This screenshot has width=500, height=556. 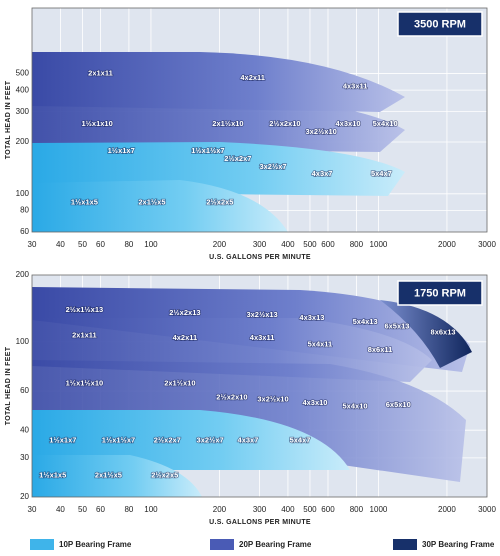 I want to click on pump-label: 4x3x13, so click(x=311, y=317).